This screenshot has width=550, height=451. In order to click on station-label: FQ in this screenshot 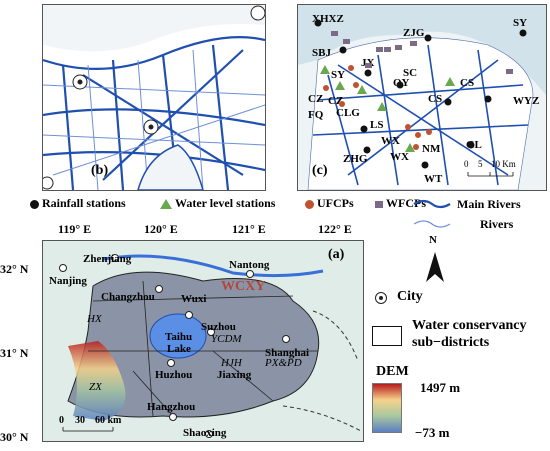, I will do `click(316, 115)`.